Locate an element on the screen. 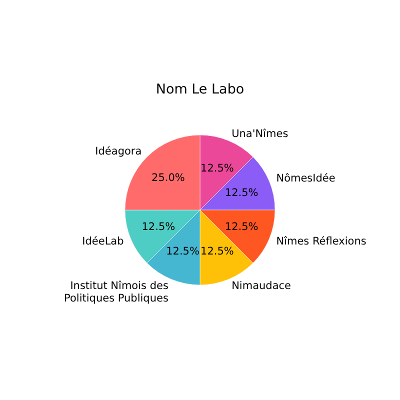 This screenshot has height=400, width=400. slice-label: Institut Nîmois des Politiques Publiques is located at coordinates (116, 292).